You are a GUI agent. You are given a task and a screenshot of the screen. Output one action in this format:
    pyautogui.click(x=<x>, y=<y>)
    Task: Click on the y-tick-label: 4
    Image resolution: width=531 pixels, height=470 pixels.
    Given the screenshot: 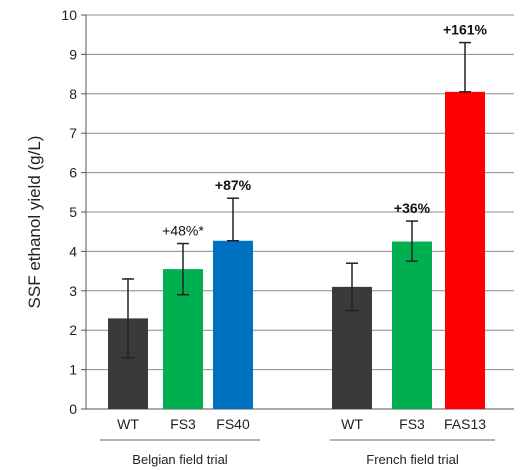 What is the action you would take?
    pyautogui.click(x=73, y=251)
    